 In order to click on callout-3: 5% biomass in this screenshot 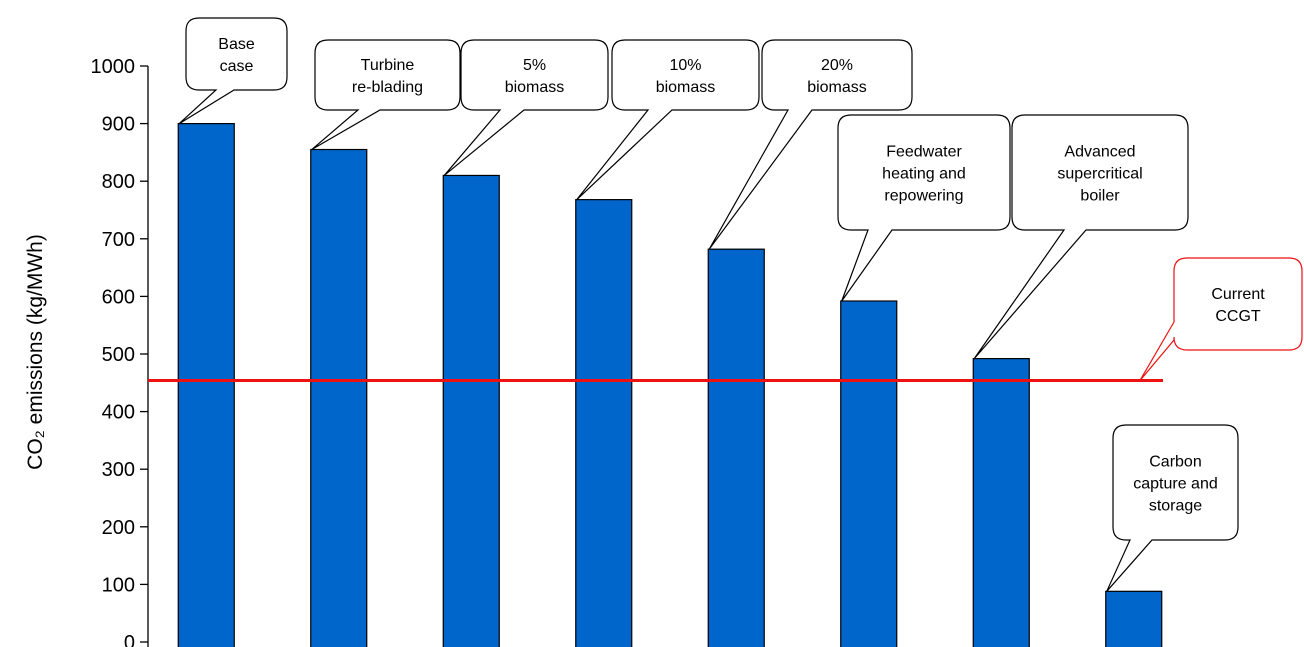, I will do `click(526, 107)`.